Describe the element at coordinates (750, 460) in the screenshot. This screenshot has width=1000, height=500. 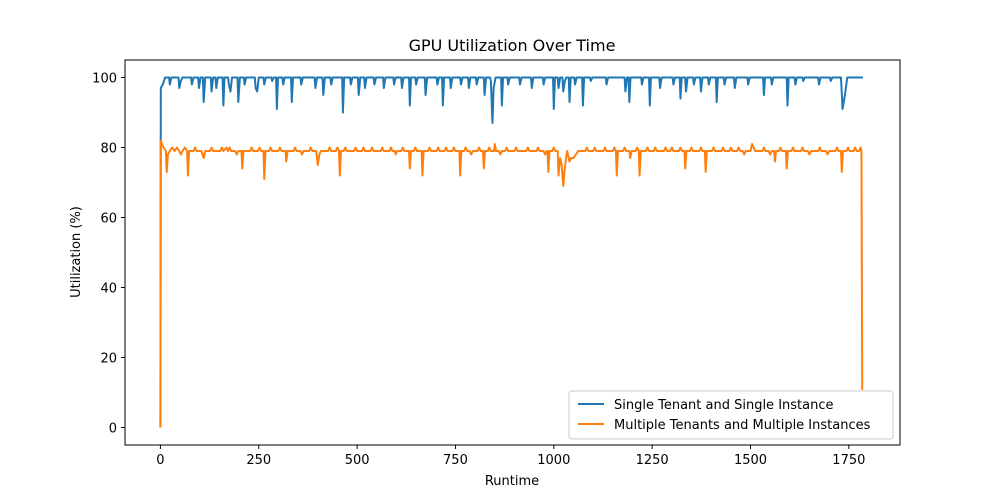
I see `x-tick-label: 1500` at that location.